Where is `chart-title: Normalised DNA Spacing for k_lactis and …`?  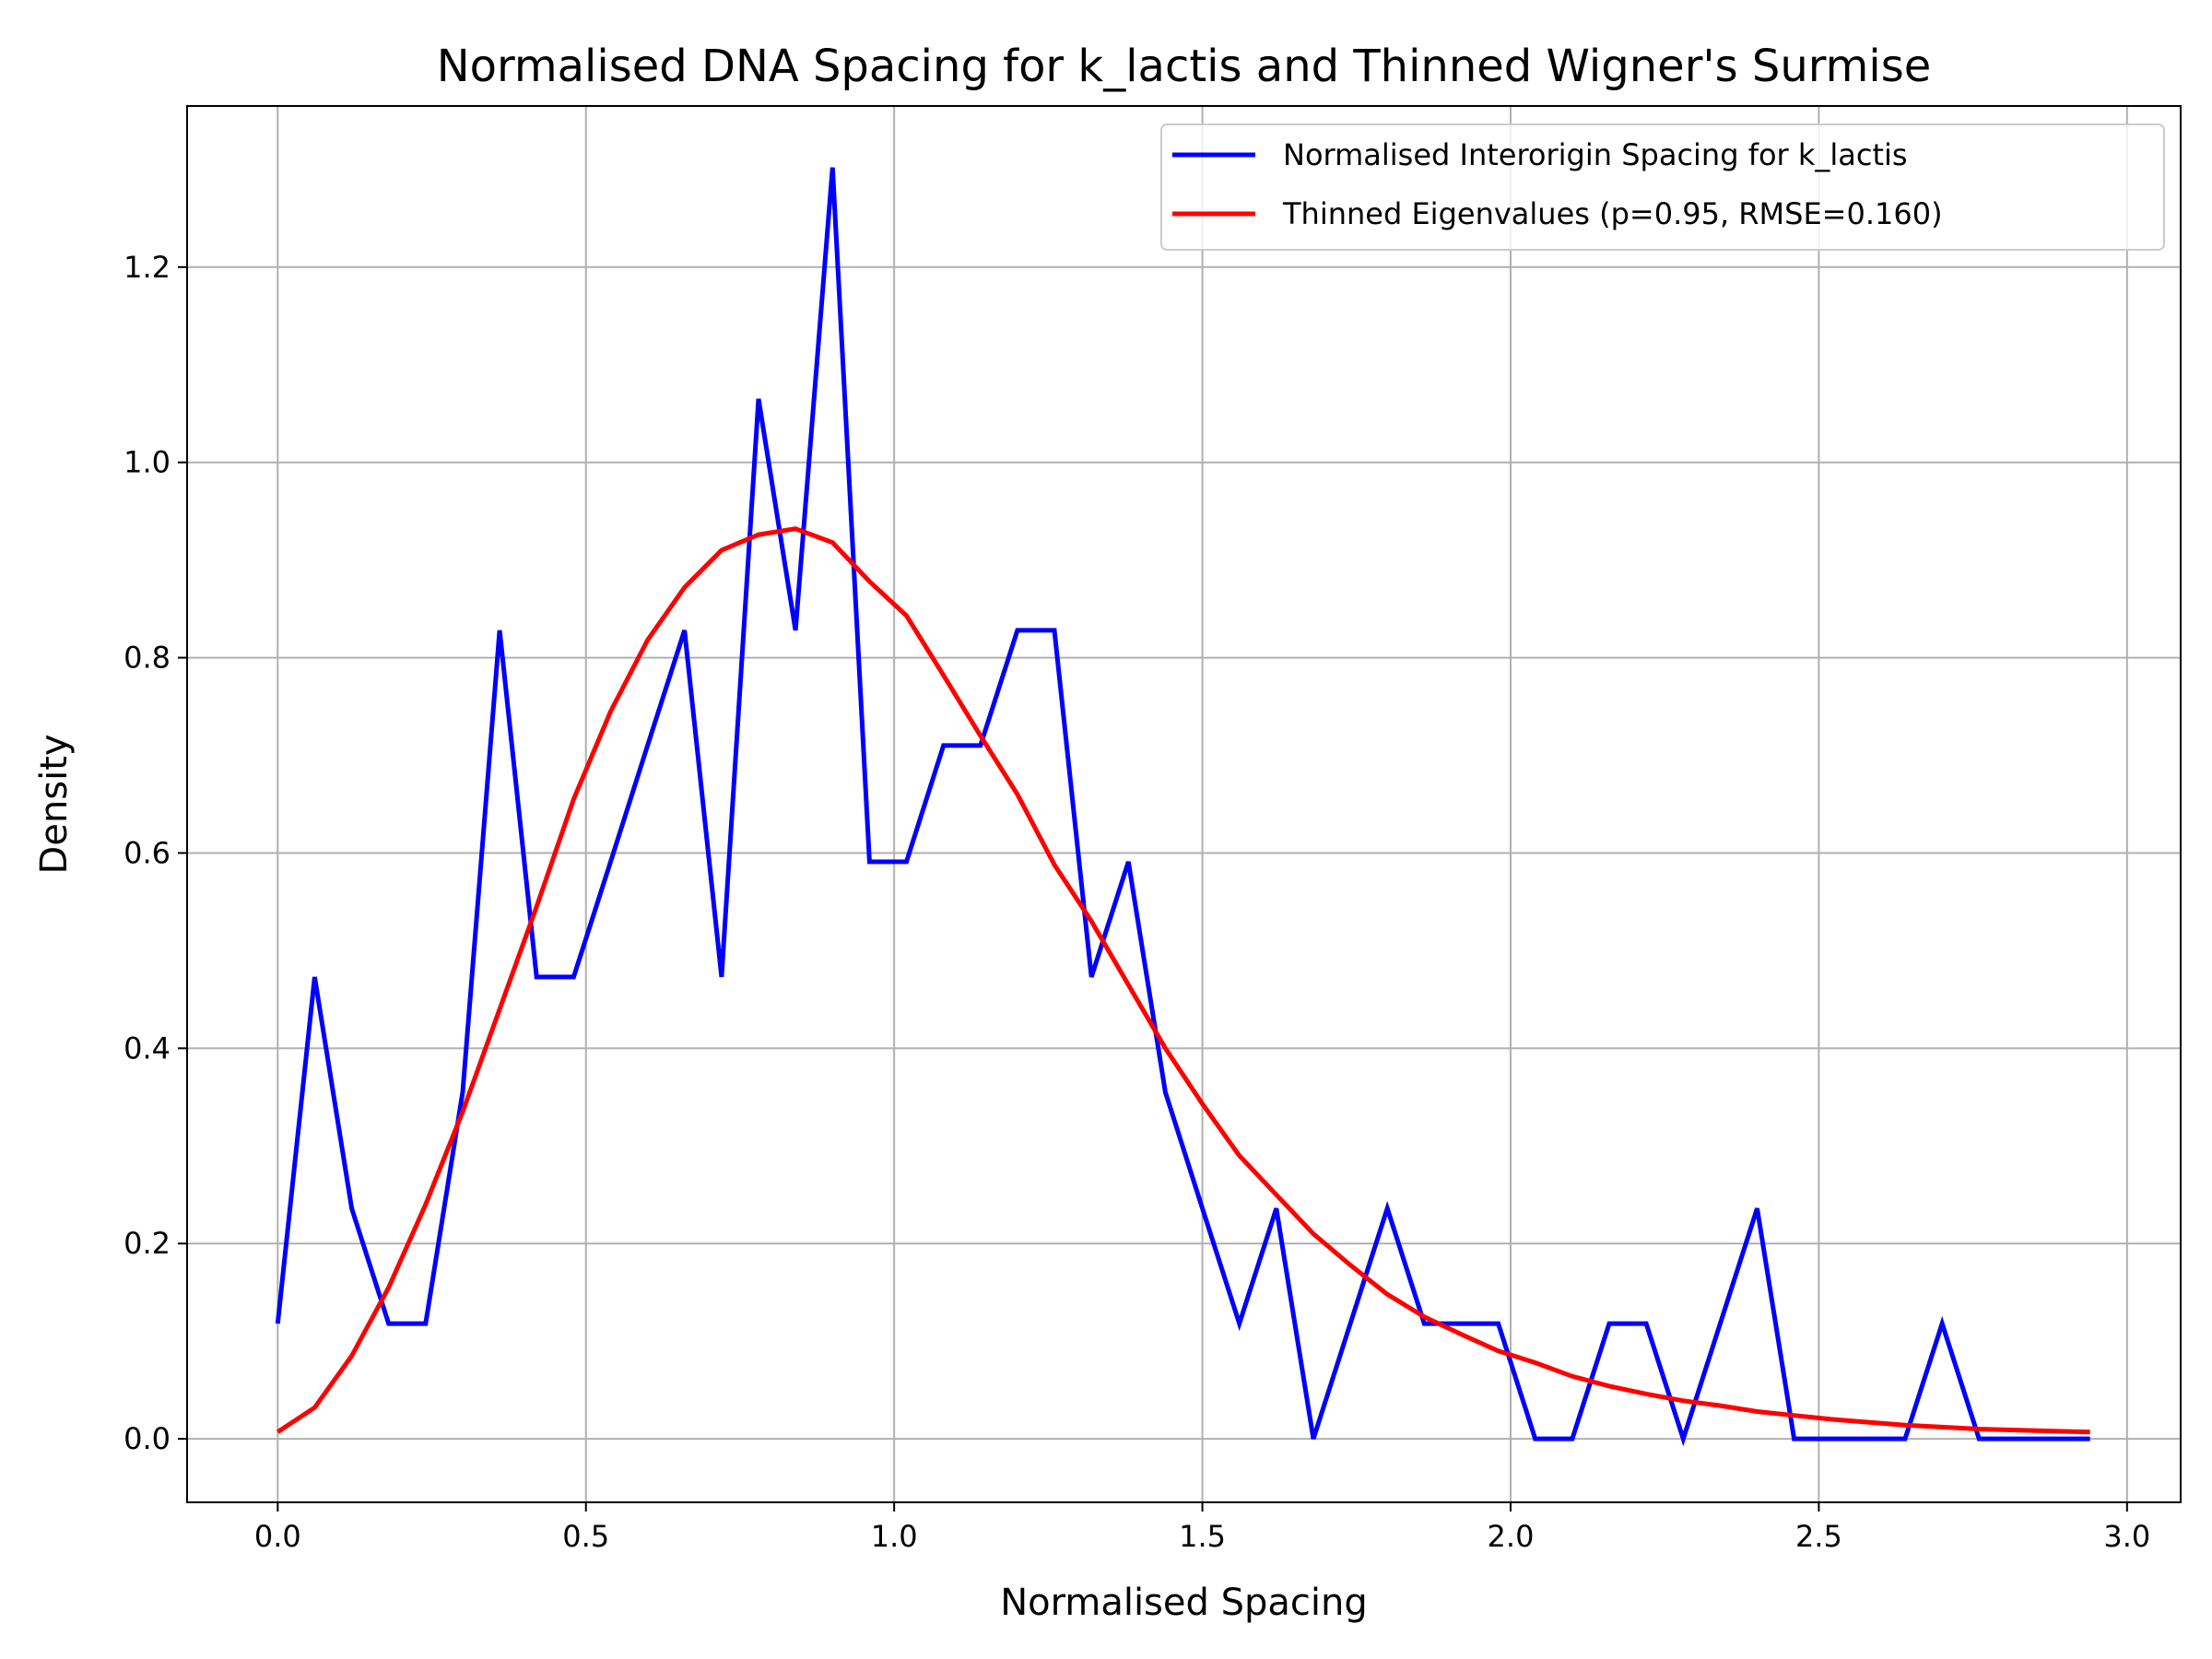
chart-title: Normalised DNA Spacing for k_lactis and … is located at coordinates (1184, 66).